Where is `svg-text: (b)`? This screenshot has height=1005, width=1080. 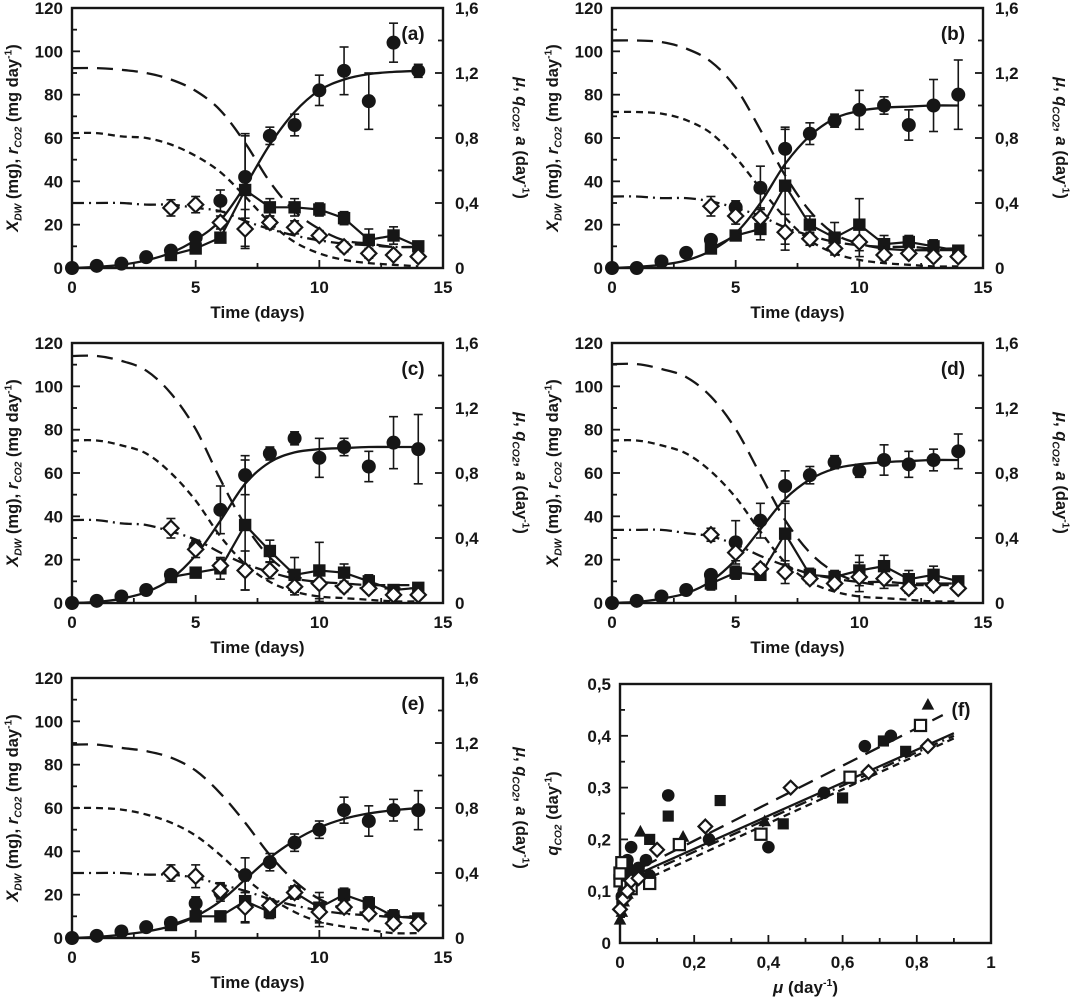
svg-text: (b) is located at coordinates (953, 34).